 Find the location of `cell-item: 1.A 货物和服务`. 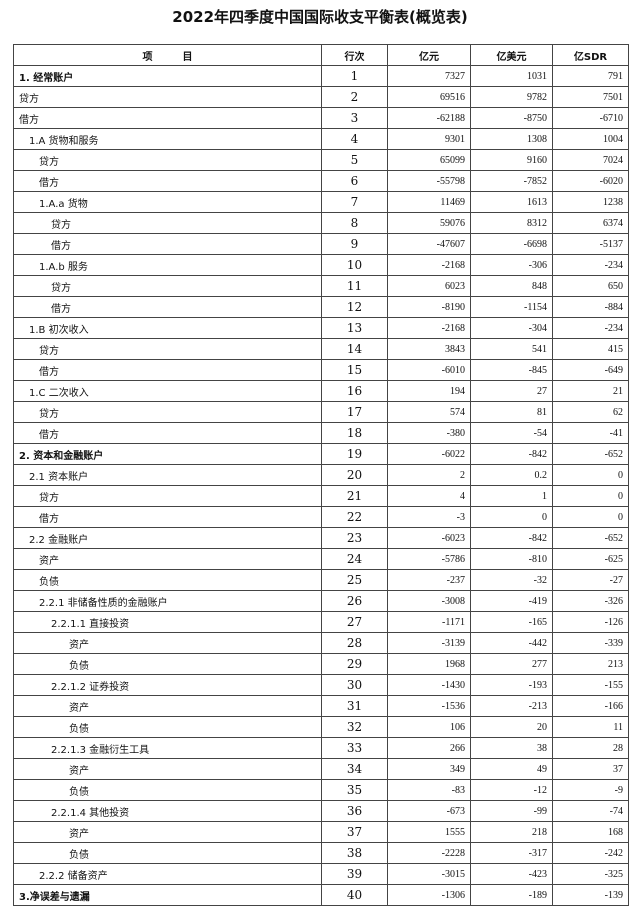

cell-item: 1.A 货物和服务 is located at coordinates (167, 139).